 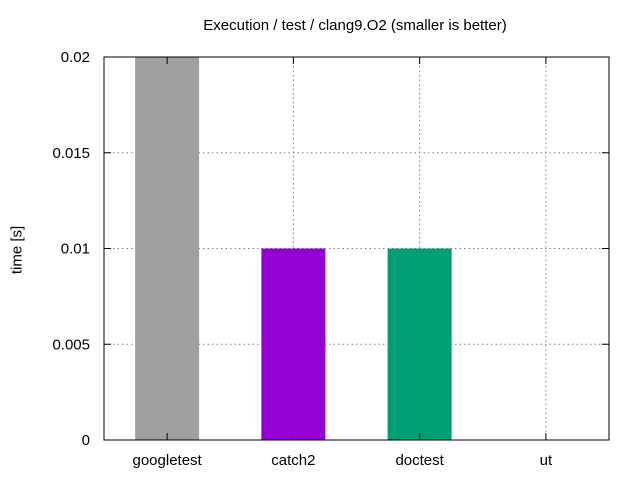 I want to click on x-tick-label: doctest, so click(x=419, y=460).